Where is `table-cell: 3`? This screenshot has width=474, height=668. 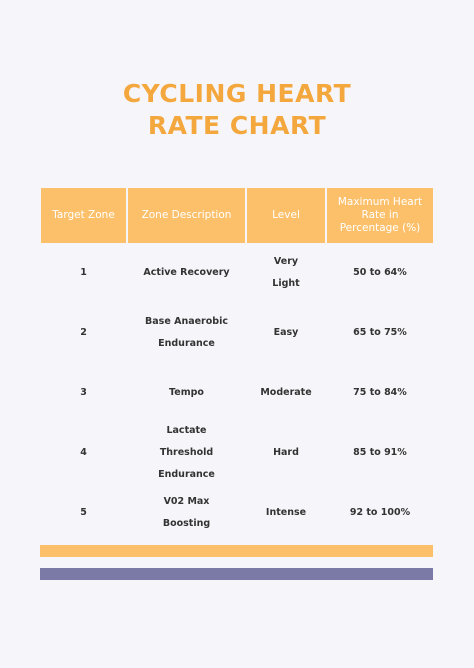 table-cell: 3 is located at coordinates (83, 392).